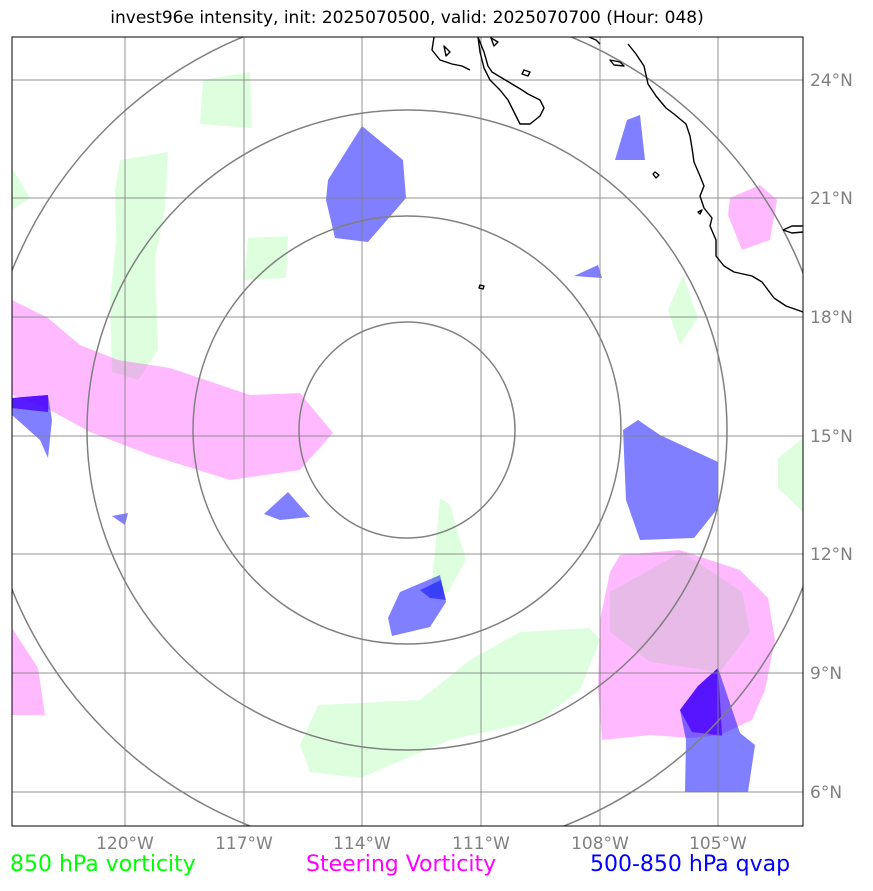  Describe the element at coordinates (826, 674) in the screenshot. I see `lat-label-9n: 9°N` at that location.